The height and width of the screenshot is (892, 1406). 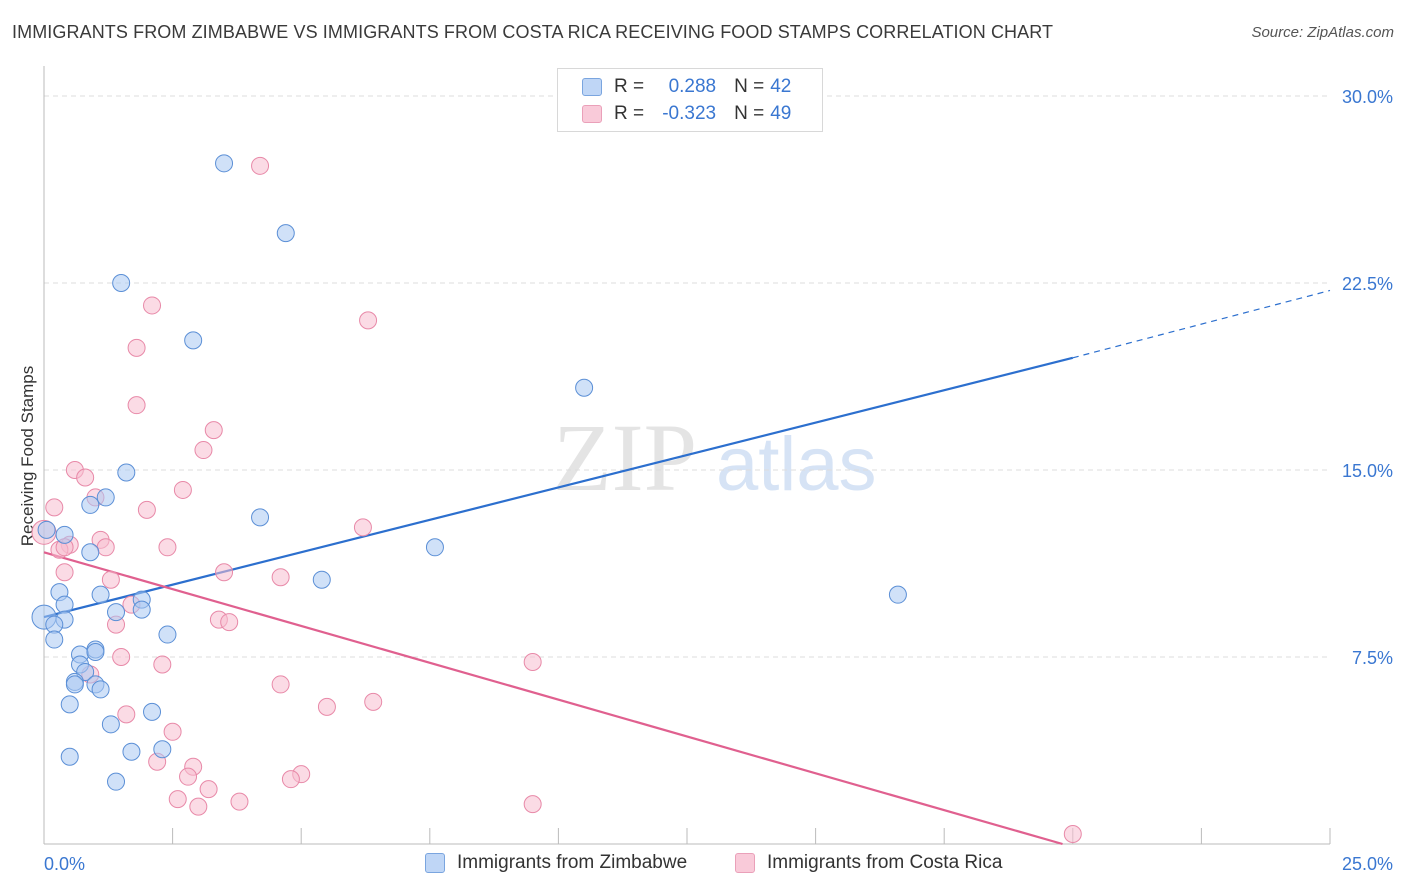 What do you see at coordinates (64, 864) in the screenshot?
I see `x-tick-label: 0.0%` at bounding box center [64, 864].